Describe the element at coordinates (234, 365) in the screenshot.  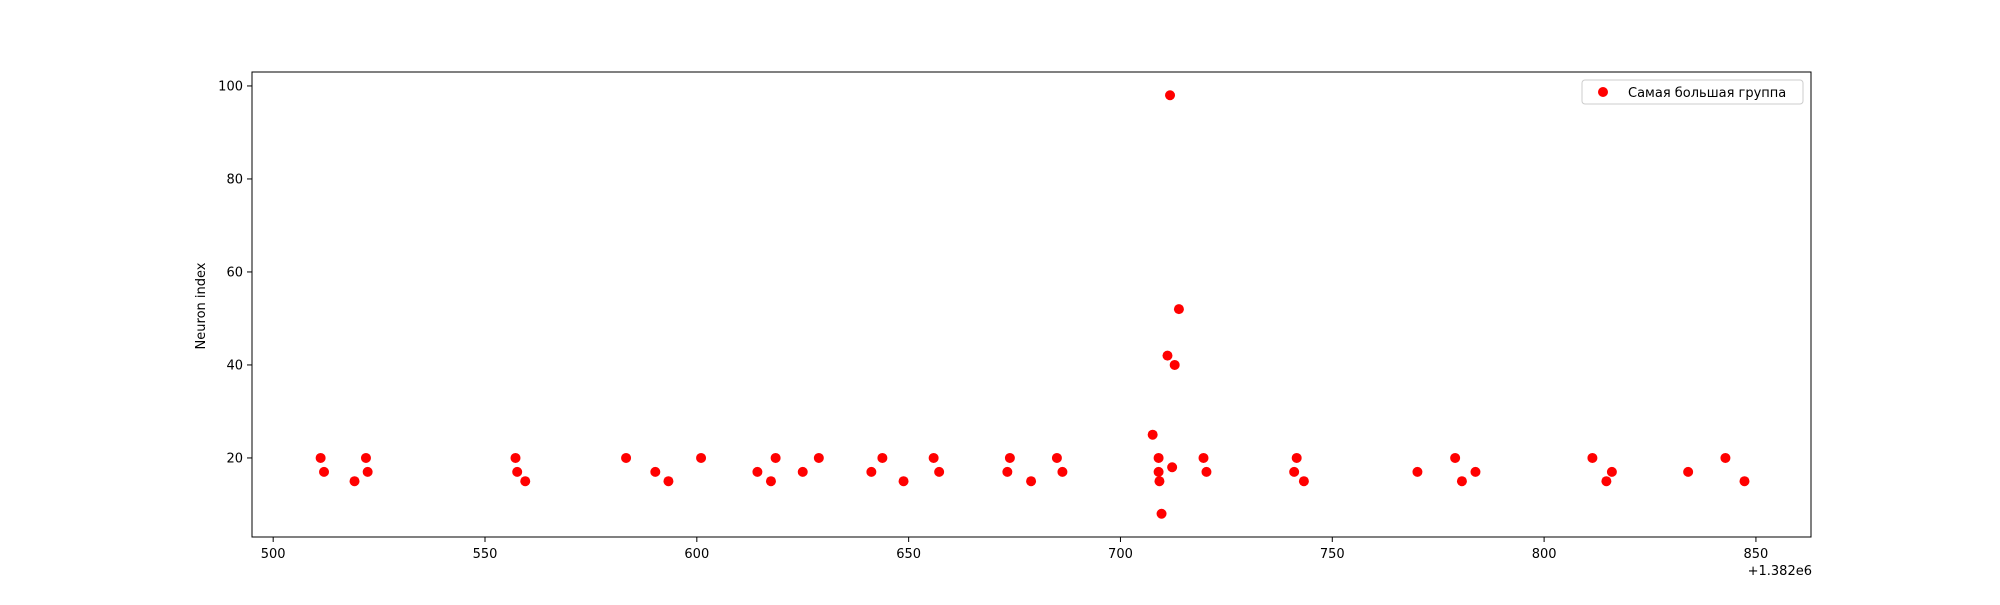
I see `y-tick-label: 40` at that location.